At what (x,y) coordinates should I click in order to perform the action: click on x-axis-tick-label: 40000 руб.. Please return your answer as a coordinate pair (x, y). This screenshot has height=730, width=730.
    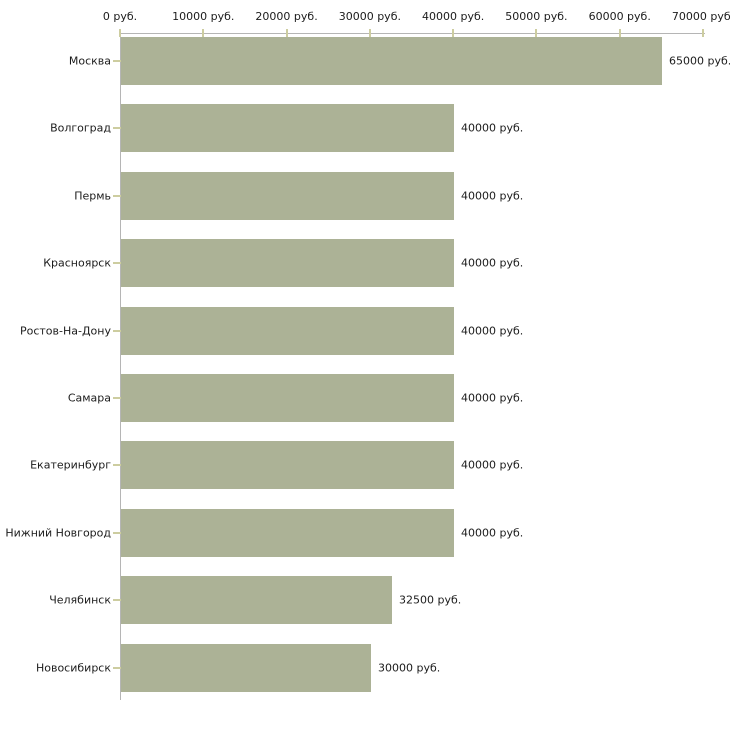
    Looking at the image, I should click on (453, 16).